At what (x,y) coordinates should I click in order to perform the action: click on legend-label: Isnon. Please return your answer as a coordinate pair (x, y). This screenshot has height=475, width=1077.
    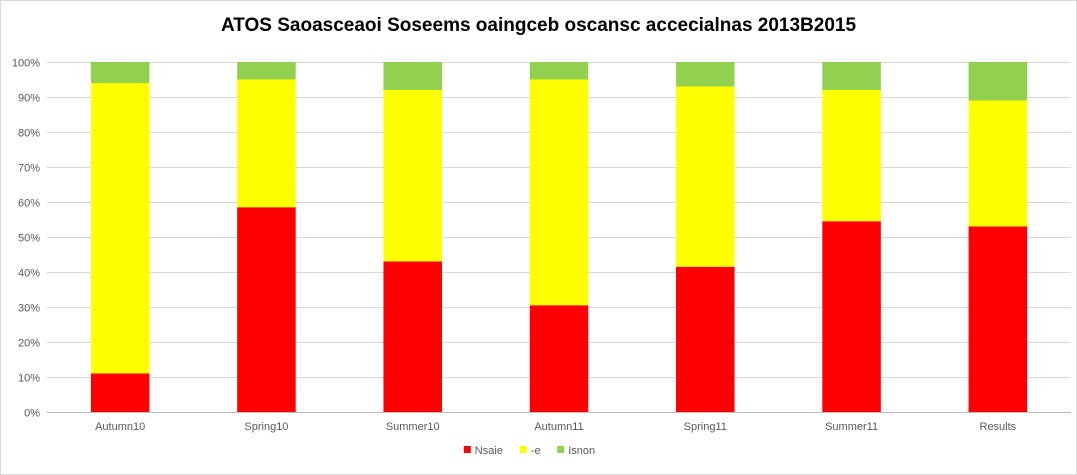
    Looking at the image, I should click on (581, 451).